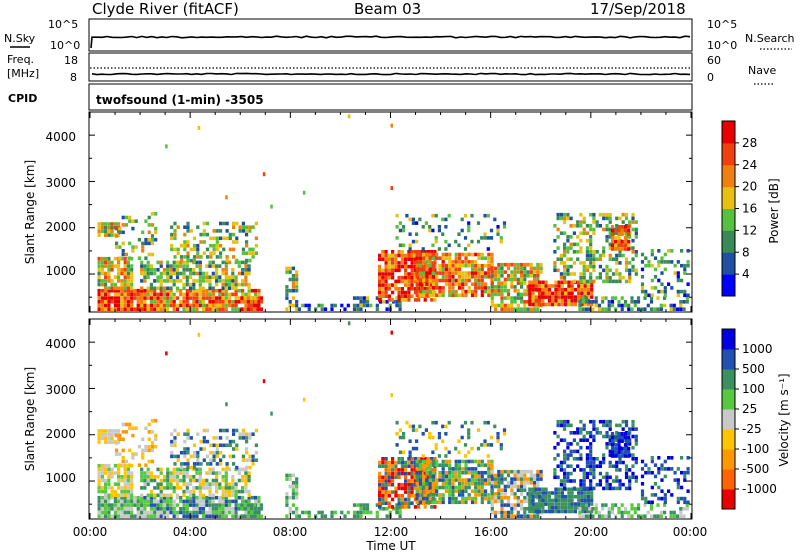 The image size is (800, 554). I want to click on power-cell-1932, so click(625, 230).